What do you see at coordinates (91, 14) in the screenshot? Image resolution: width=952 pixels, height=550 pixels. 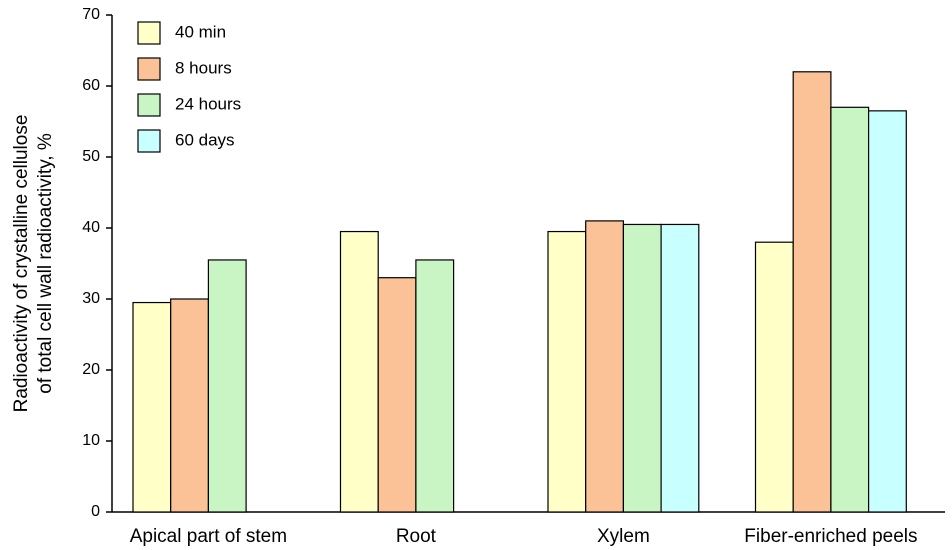 I see `y-tick-label: 70` at bounding box center [91, 14].